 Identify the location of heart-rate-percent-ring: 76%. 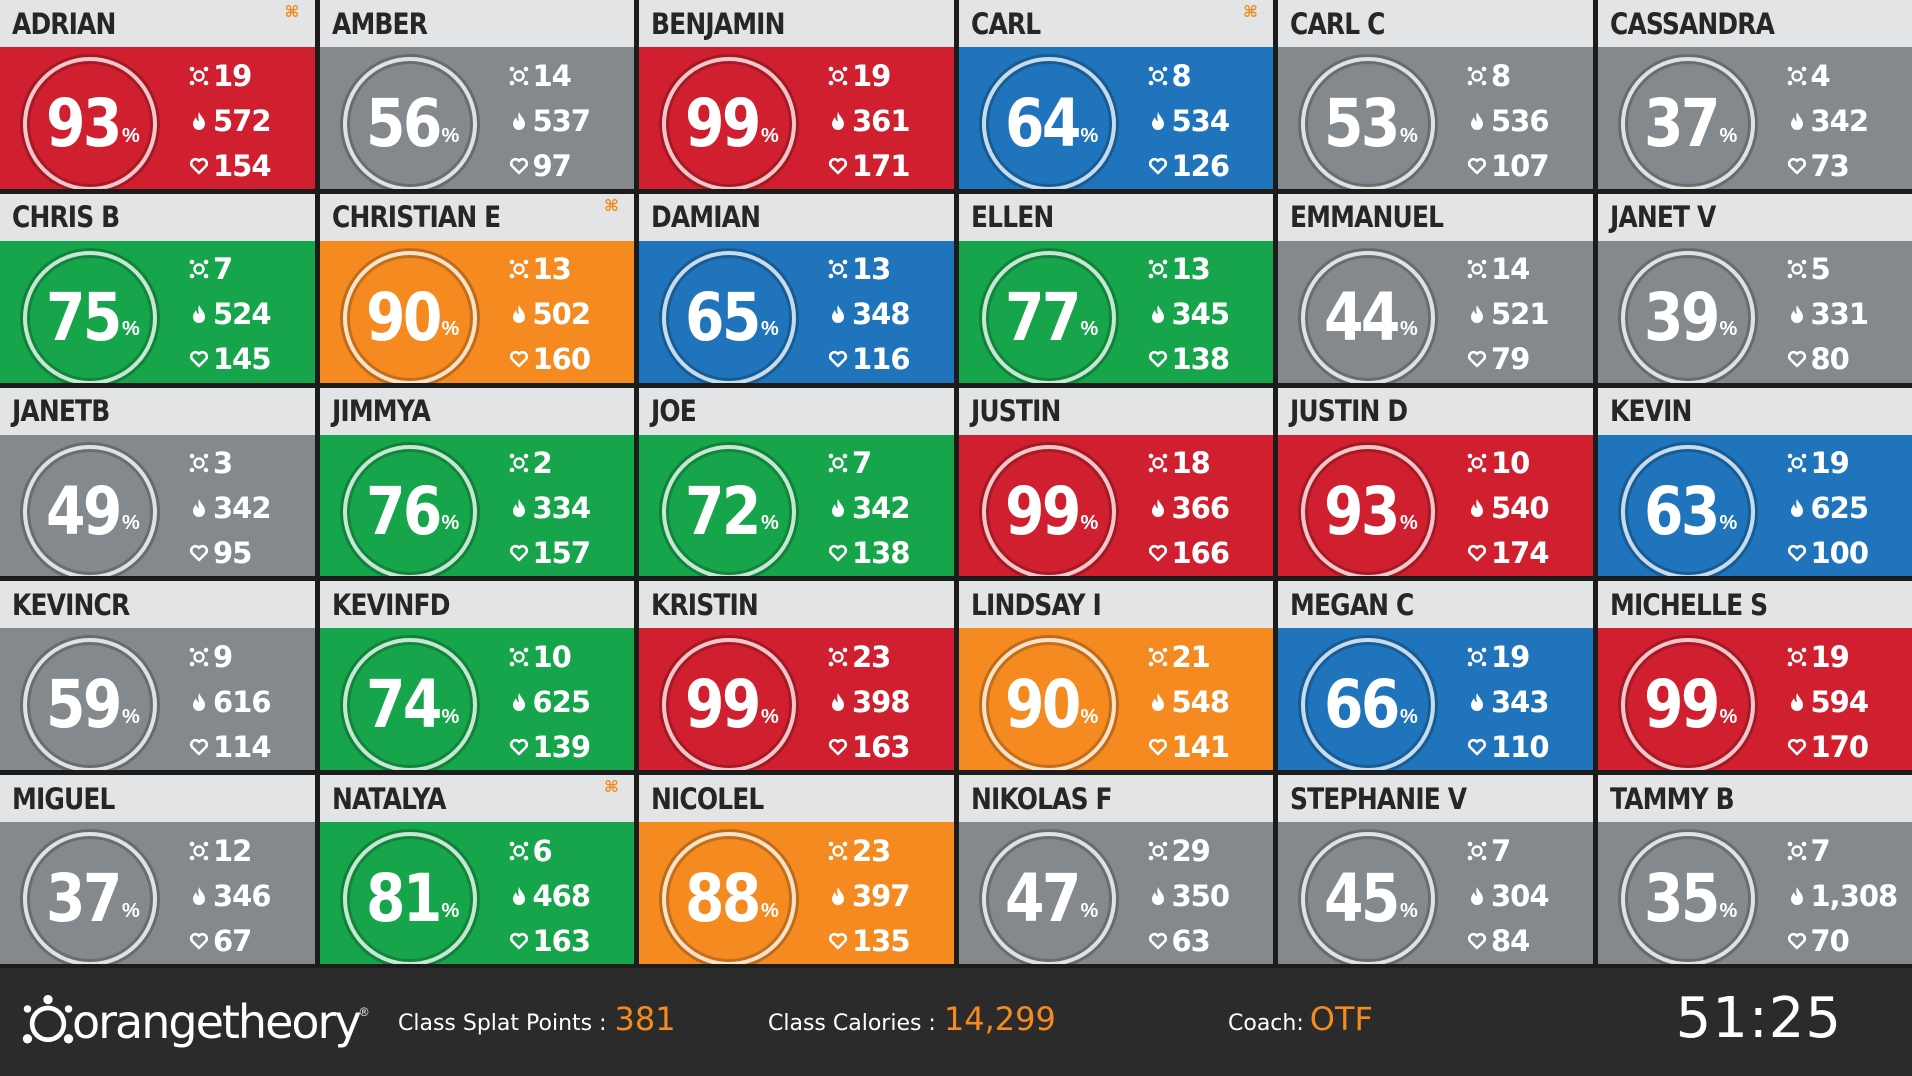
(409, 510).